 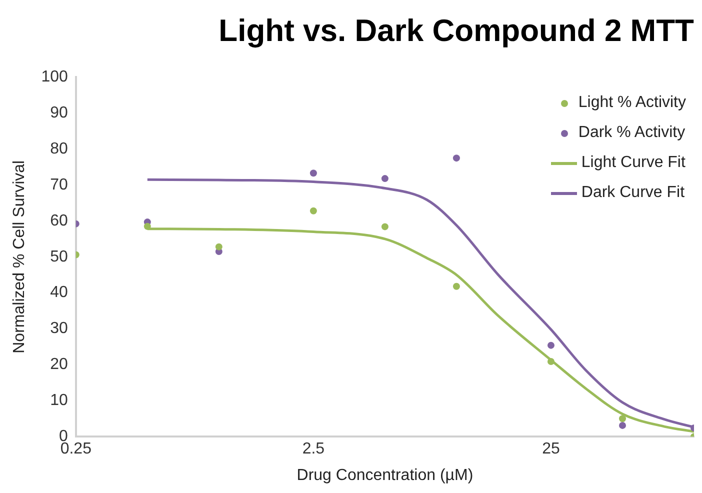 I want to click on legend-label: Dark % Activity, so click(x=632, y=133).